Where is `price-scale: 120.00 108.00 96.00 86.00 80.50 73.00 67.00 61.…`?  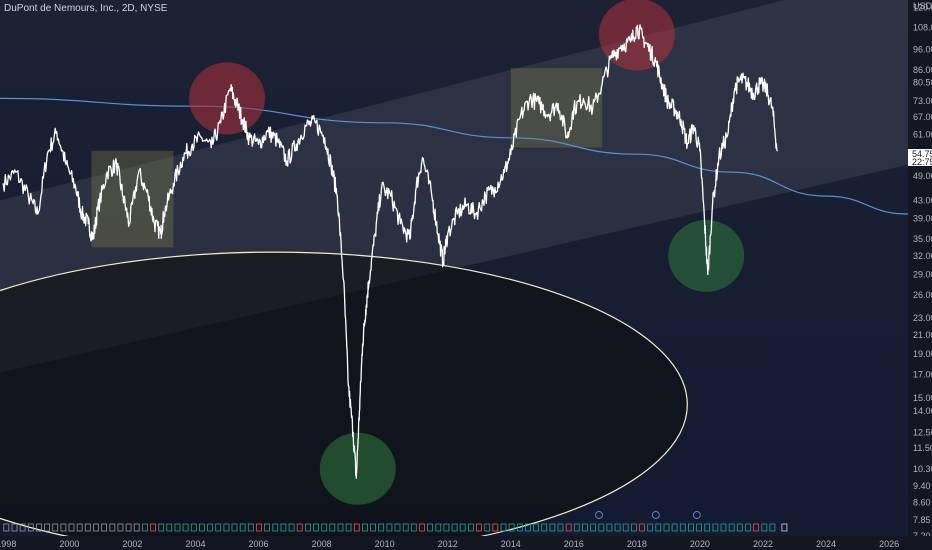
price-scale: 120.00 108.00 96.00 86.00 80.50 73.00 67.00 61.… is located at coordinates (920, 270).